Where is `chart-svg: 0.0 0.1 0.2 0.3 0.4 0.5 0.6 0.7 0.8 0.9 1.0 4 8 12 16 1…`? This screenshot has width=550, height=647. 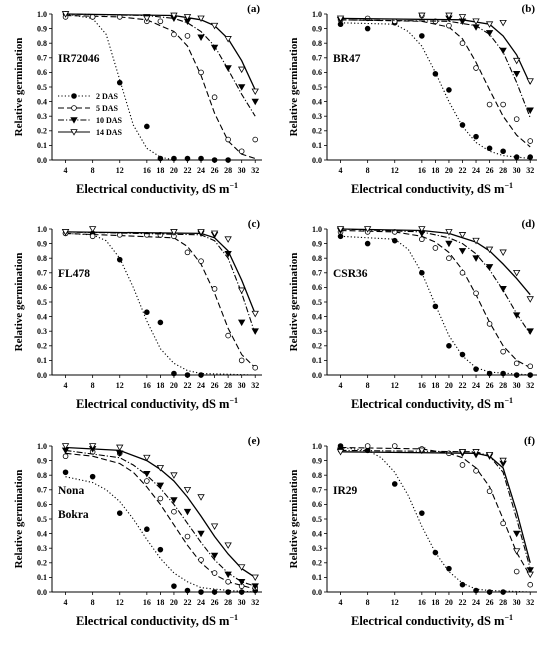
chart-svg: 0.0 0.1 0.2 0.3 0.4 0.5 0.6 0.7 0.8 0.9 1.0 4 8 12 16 1… is located at coordinates (137, 531).